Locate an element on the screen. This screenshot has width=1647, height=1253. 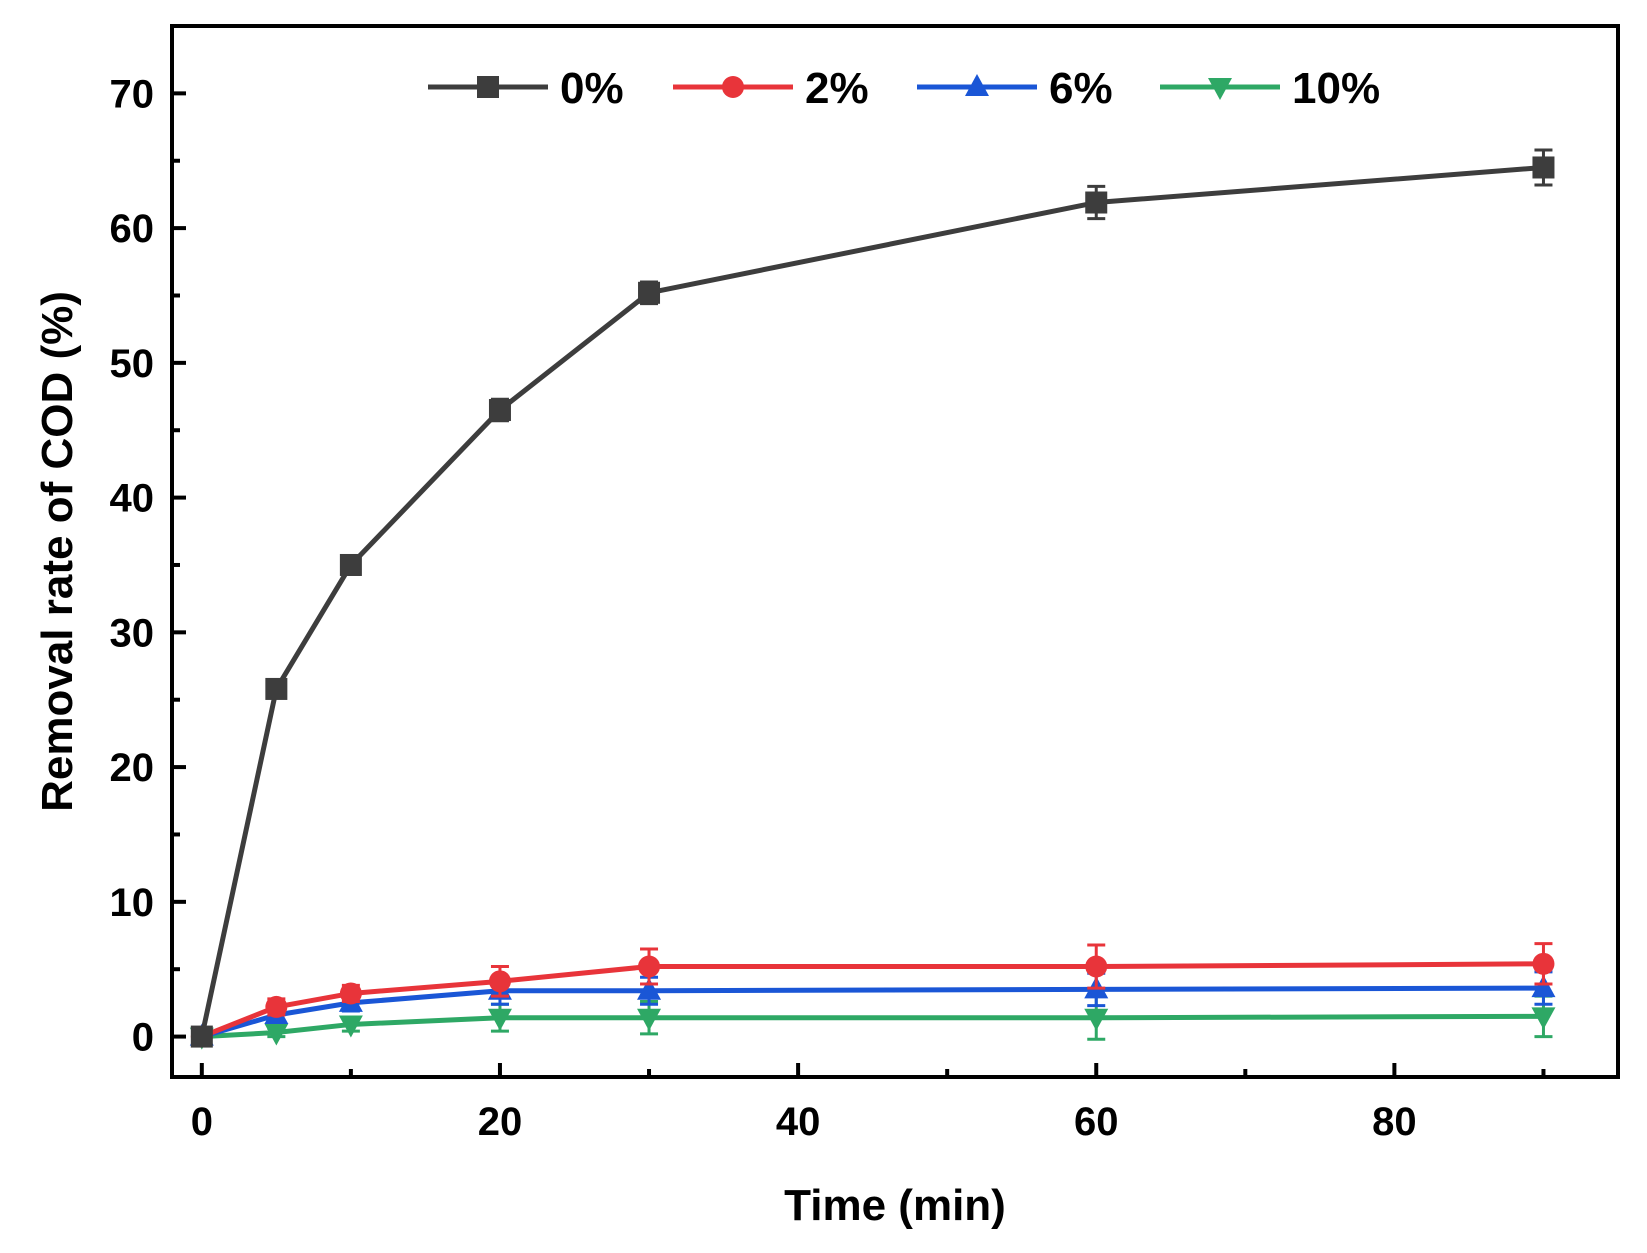
legend-label: 10% is located at coordinates (1336, 88).